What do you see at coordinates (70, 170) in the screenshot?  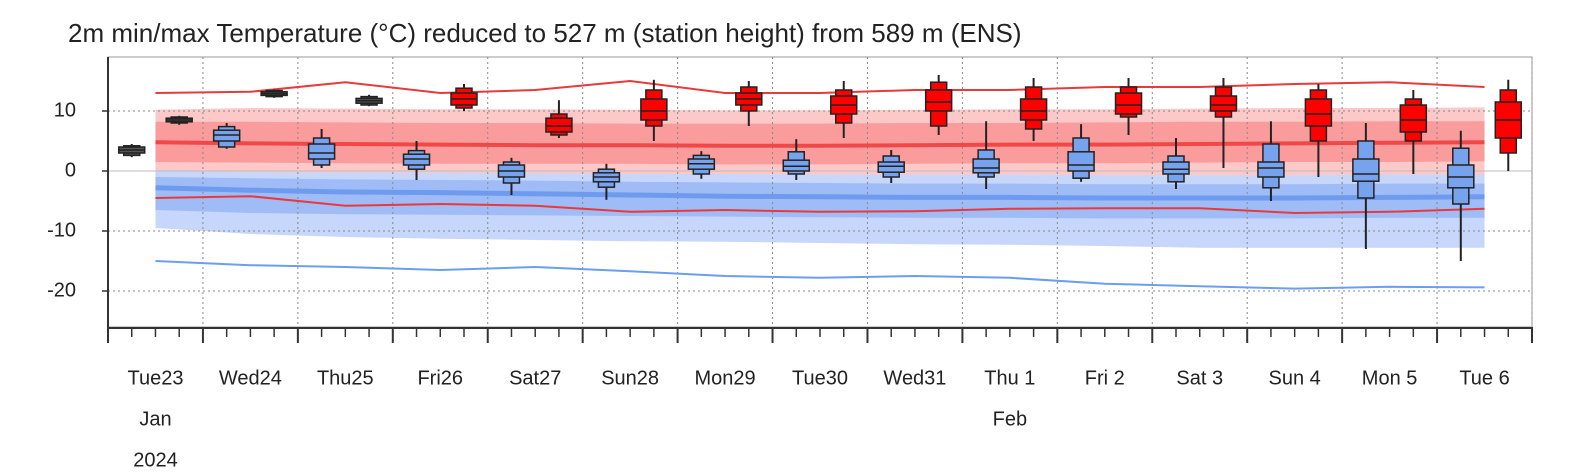 I see `y-tick-label: 0` at bounding box center [70, 170].